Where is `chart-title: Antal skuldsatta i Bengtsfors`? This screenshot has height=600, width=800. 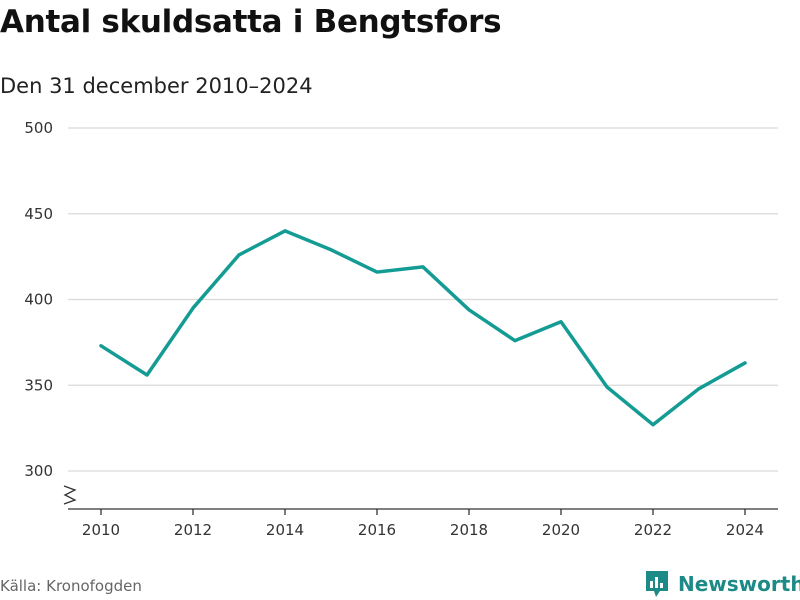 chart-title: Antal skuldsatta i Bengtsfors is located at coordinates (251, 22).